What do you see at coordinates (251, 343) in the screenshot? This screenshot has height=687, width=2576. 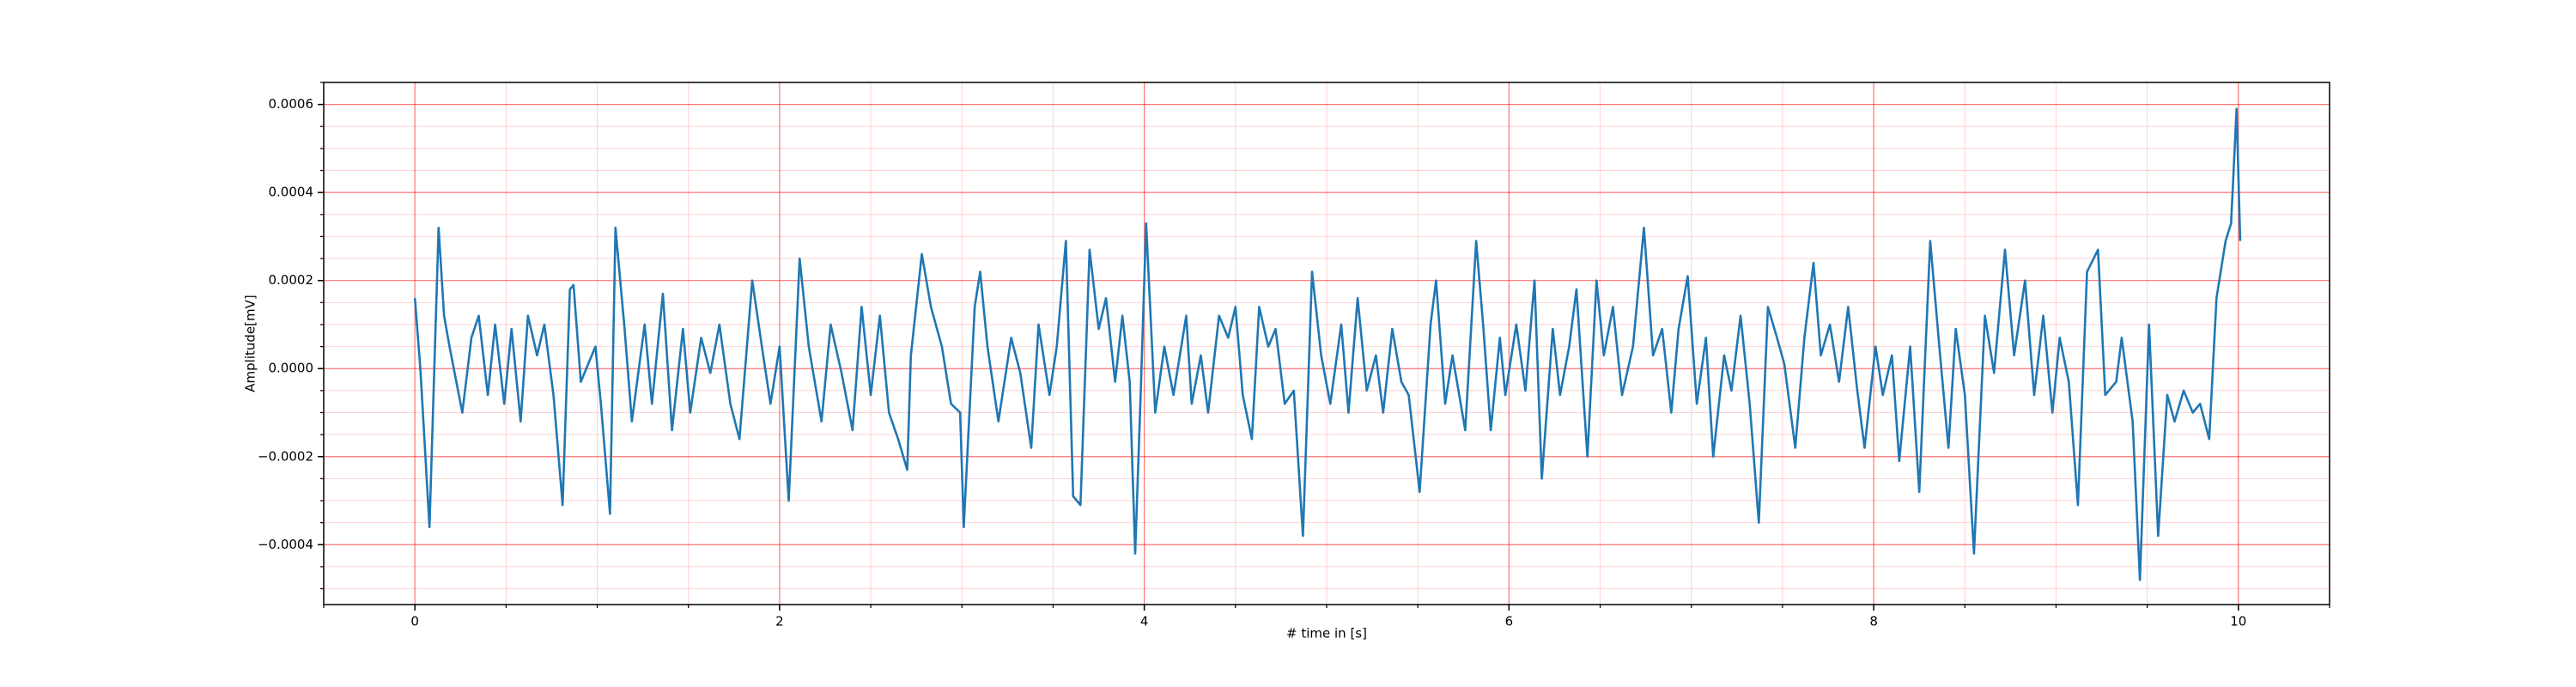 I see `y-axis-label: Amplitude[mV]` at bounding box center [251, 343].